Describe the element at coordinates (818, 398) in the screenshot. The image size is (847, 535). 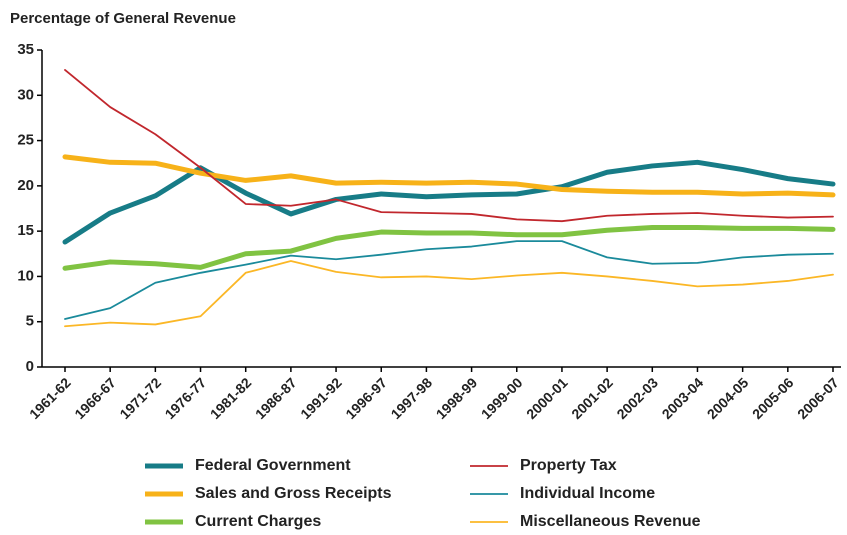
I see `x-tick-label: 2006-07` at that location.